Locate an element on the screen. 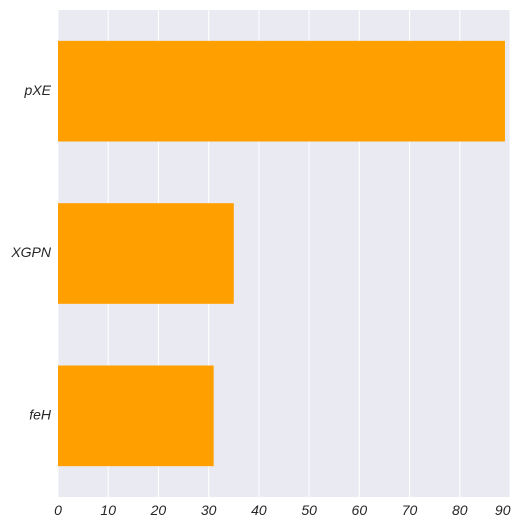 The width and height of the screenshot is (528, 528). y-tick-label: XGPN is located at coordinates (31, 252).